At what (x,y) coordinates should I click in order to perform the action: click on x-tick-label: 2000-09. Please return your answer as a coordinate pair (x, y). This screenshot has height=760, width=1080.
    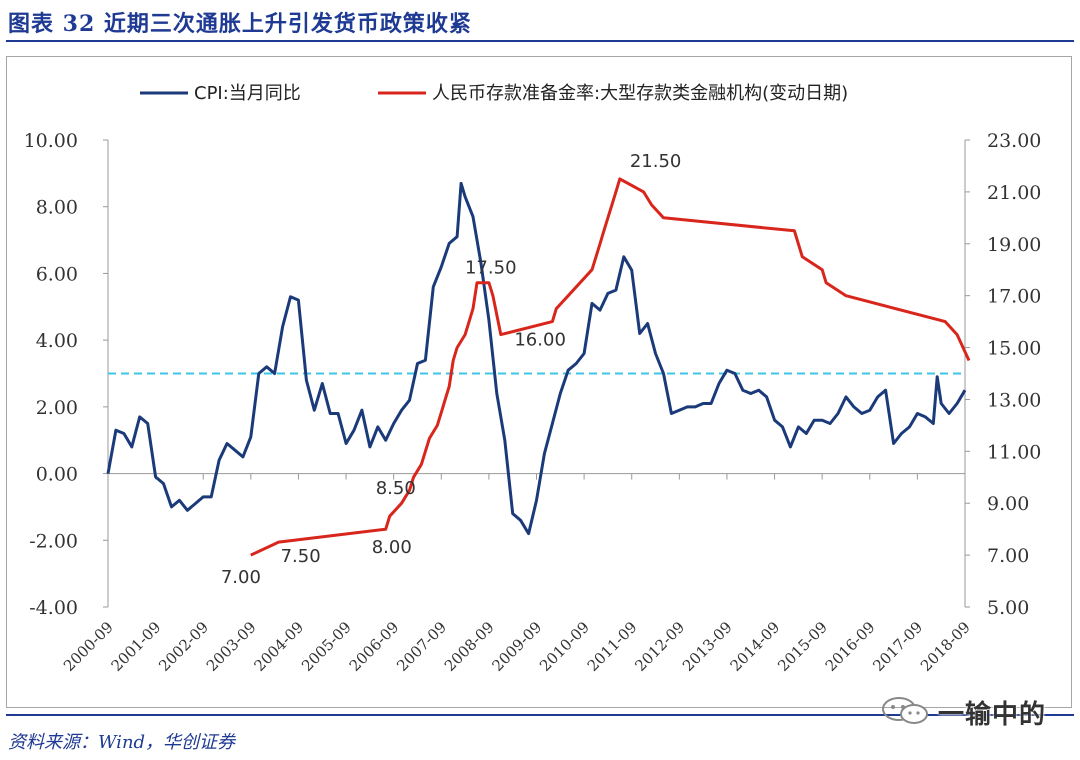
    Looking at the image, I should click on (88, 646).